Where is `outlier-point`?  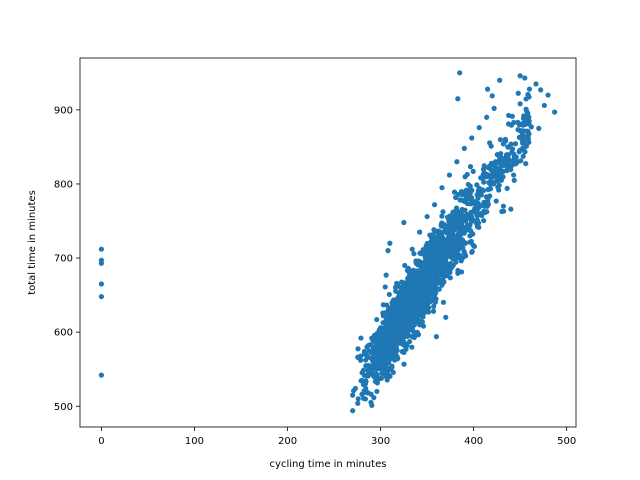
outlier-point is located at coordinates (101, 263).